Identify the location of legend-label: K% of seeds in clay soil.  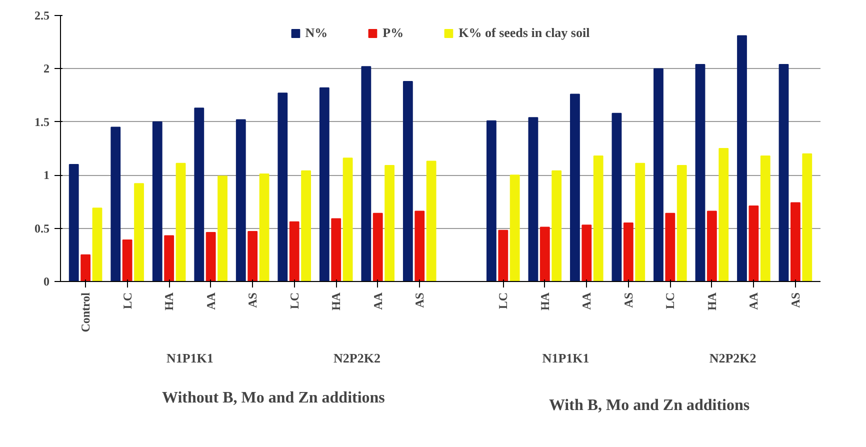
(524, 33).